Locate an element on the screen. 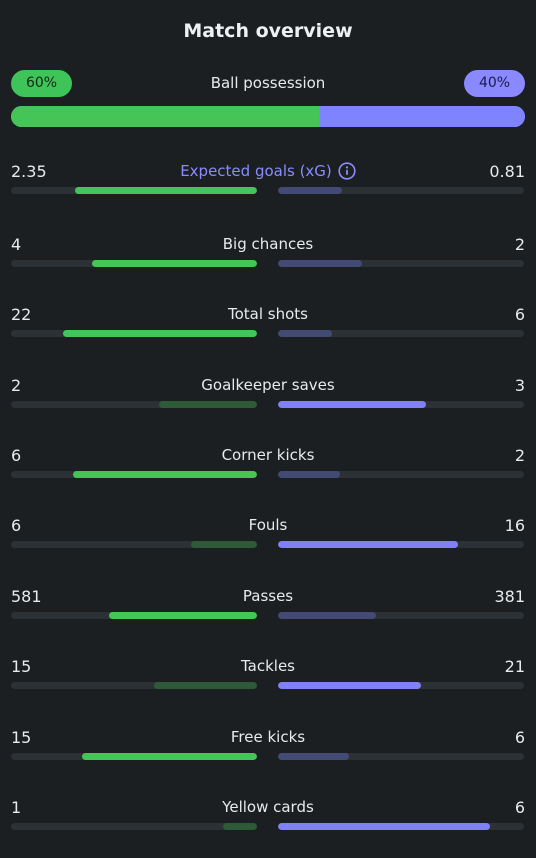  home-possession-badge: 60% is located at coordinates (41, 83).